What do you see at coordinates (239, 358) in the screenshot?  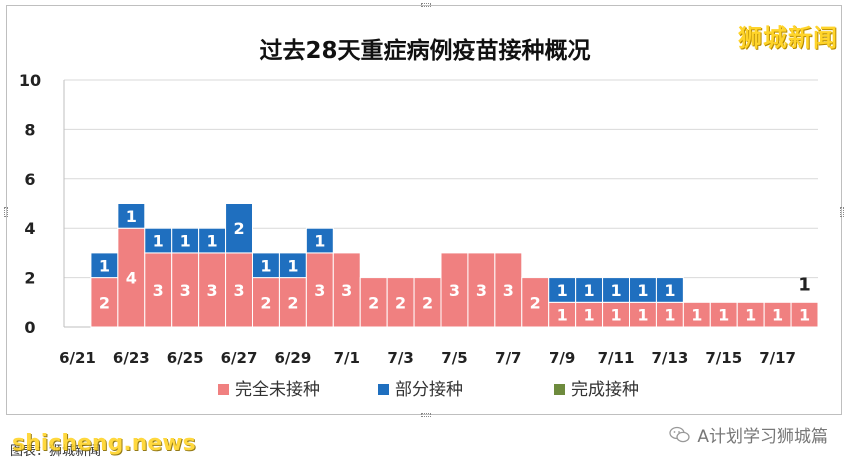 I see `x-tick-label: 6/27` at bounding box center [239, 358].